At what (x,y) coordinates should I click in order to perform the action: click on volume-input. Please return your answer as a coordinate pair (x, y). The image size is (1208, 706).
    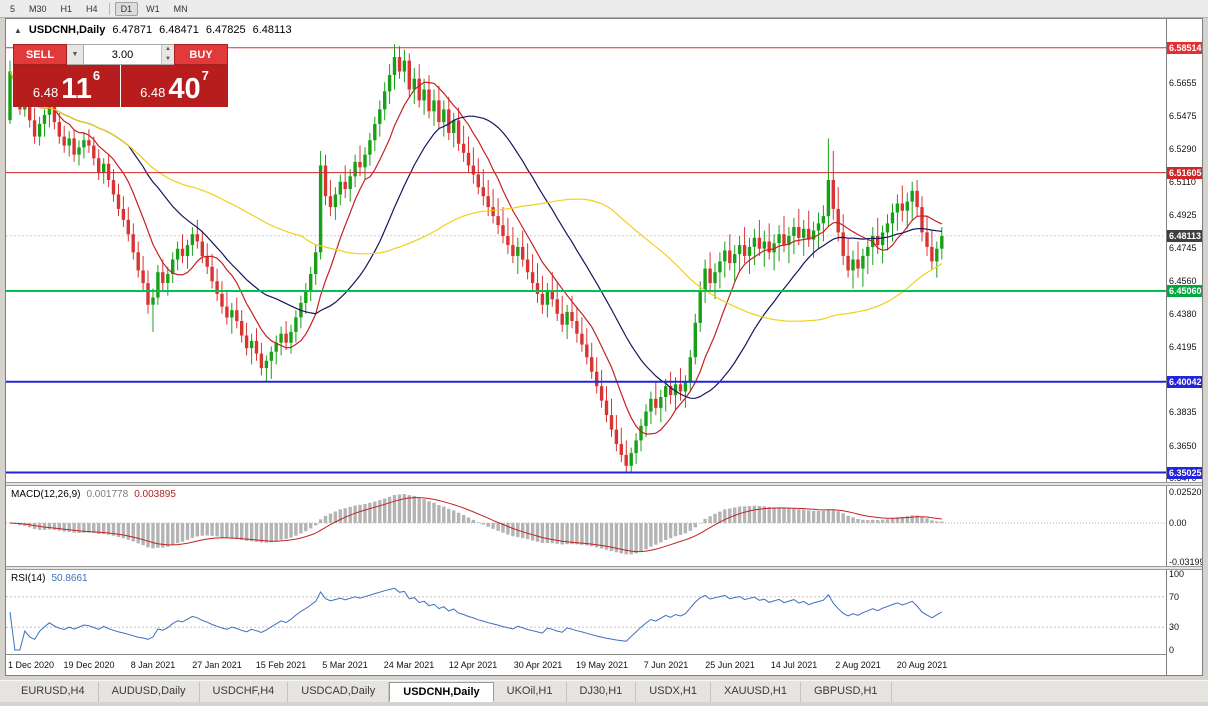
    Looking at the image, I should click on (122, 54).